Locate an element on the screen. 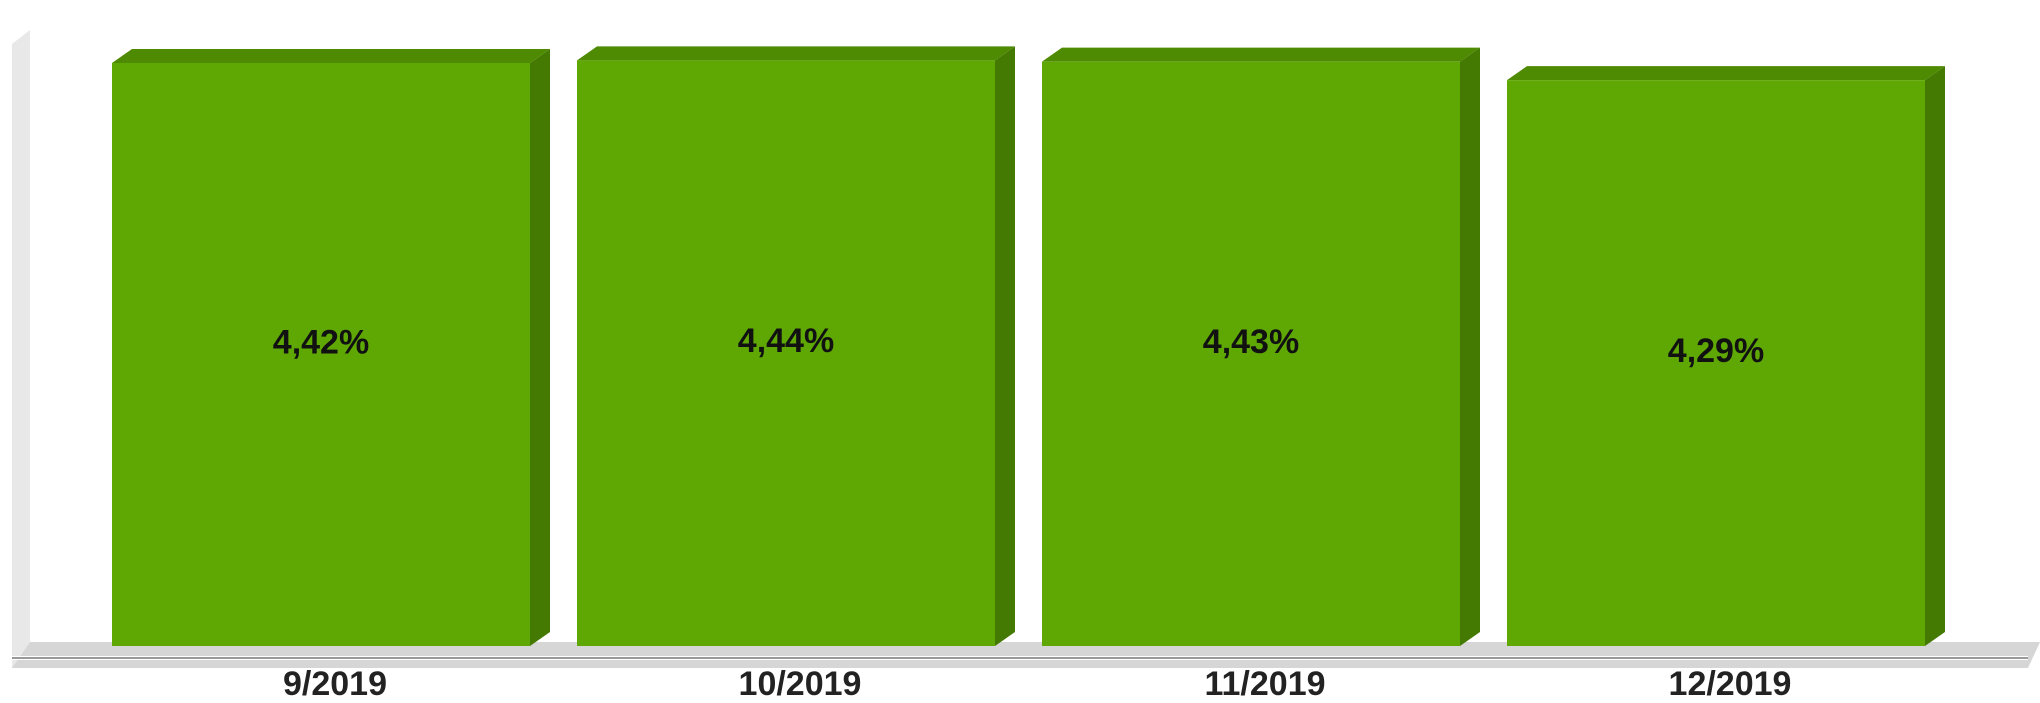 The height and width of the screenshot is (703, 2040). bar-value-label: 4,43% is located at coordinates (1251, 342).